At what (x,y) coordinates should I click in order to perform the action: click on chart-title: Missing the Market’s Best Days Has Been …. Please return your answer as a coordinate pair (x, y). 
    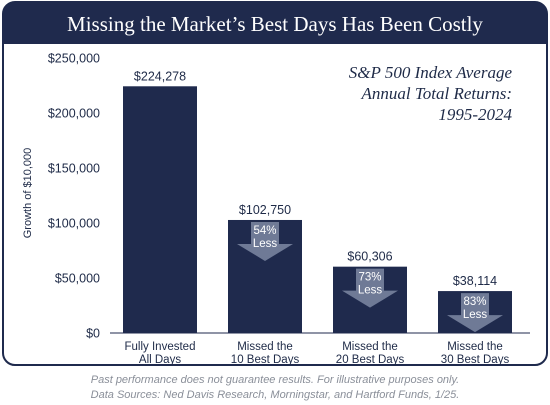
    Looking at the image, I should click on (275, 24).